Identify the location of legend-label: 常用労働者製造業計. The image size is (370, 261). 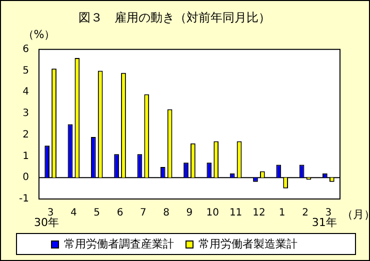
(248, 243).